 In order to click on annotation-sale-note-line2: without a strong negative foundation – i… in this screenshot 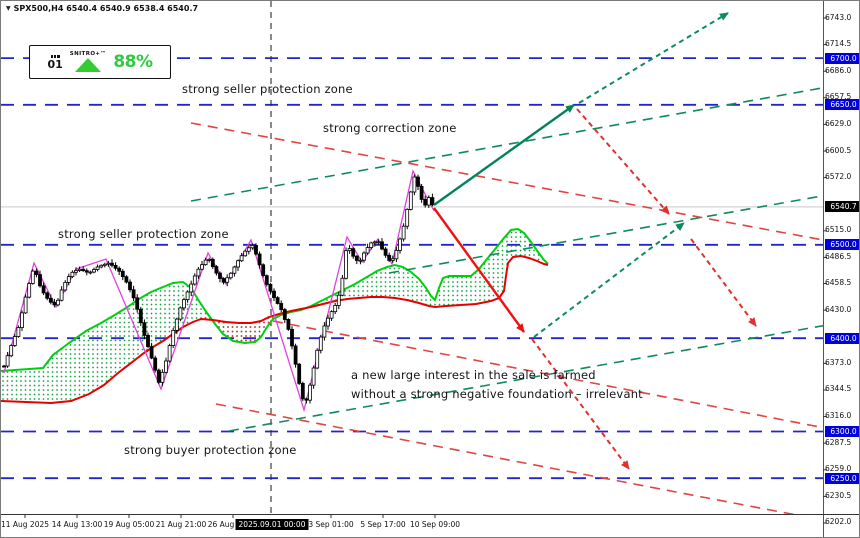, I will do `click(497, 394)`.